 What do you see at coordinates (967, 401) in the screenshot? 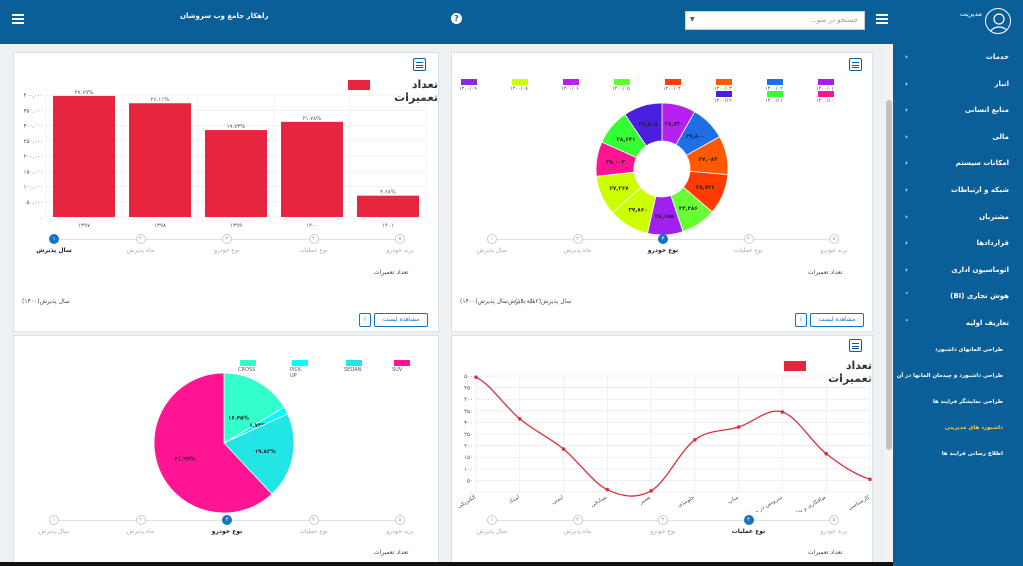
I see `sidebar-subitem: طراحی نمایشگر فرایند ها` at bounding box center [967, 401].